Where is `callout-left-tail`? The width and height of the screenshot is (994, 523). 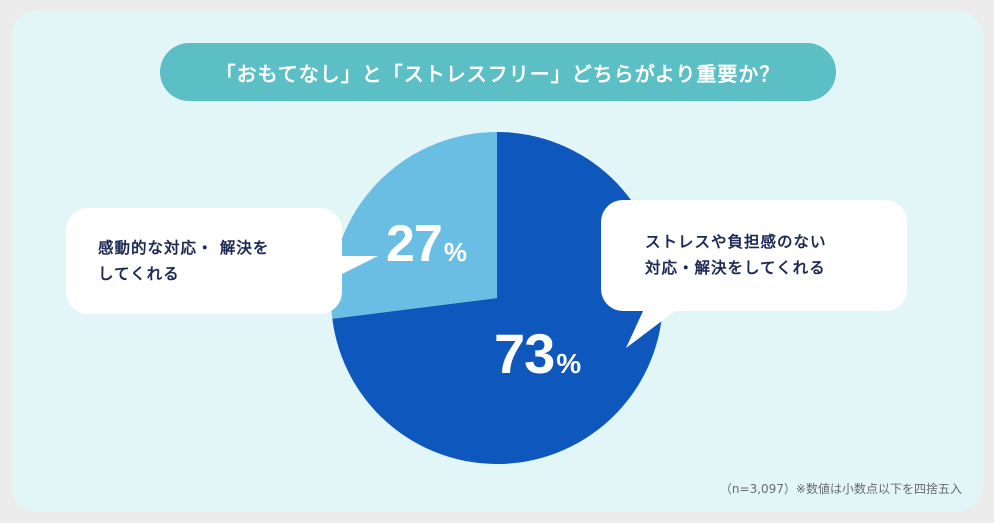 callout-left-tail is located at coordinates (355, 266).